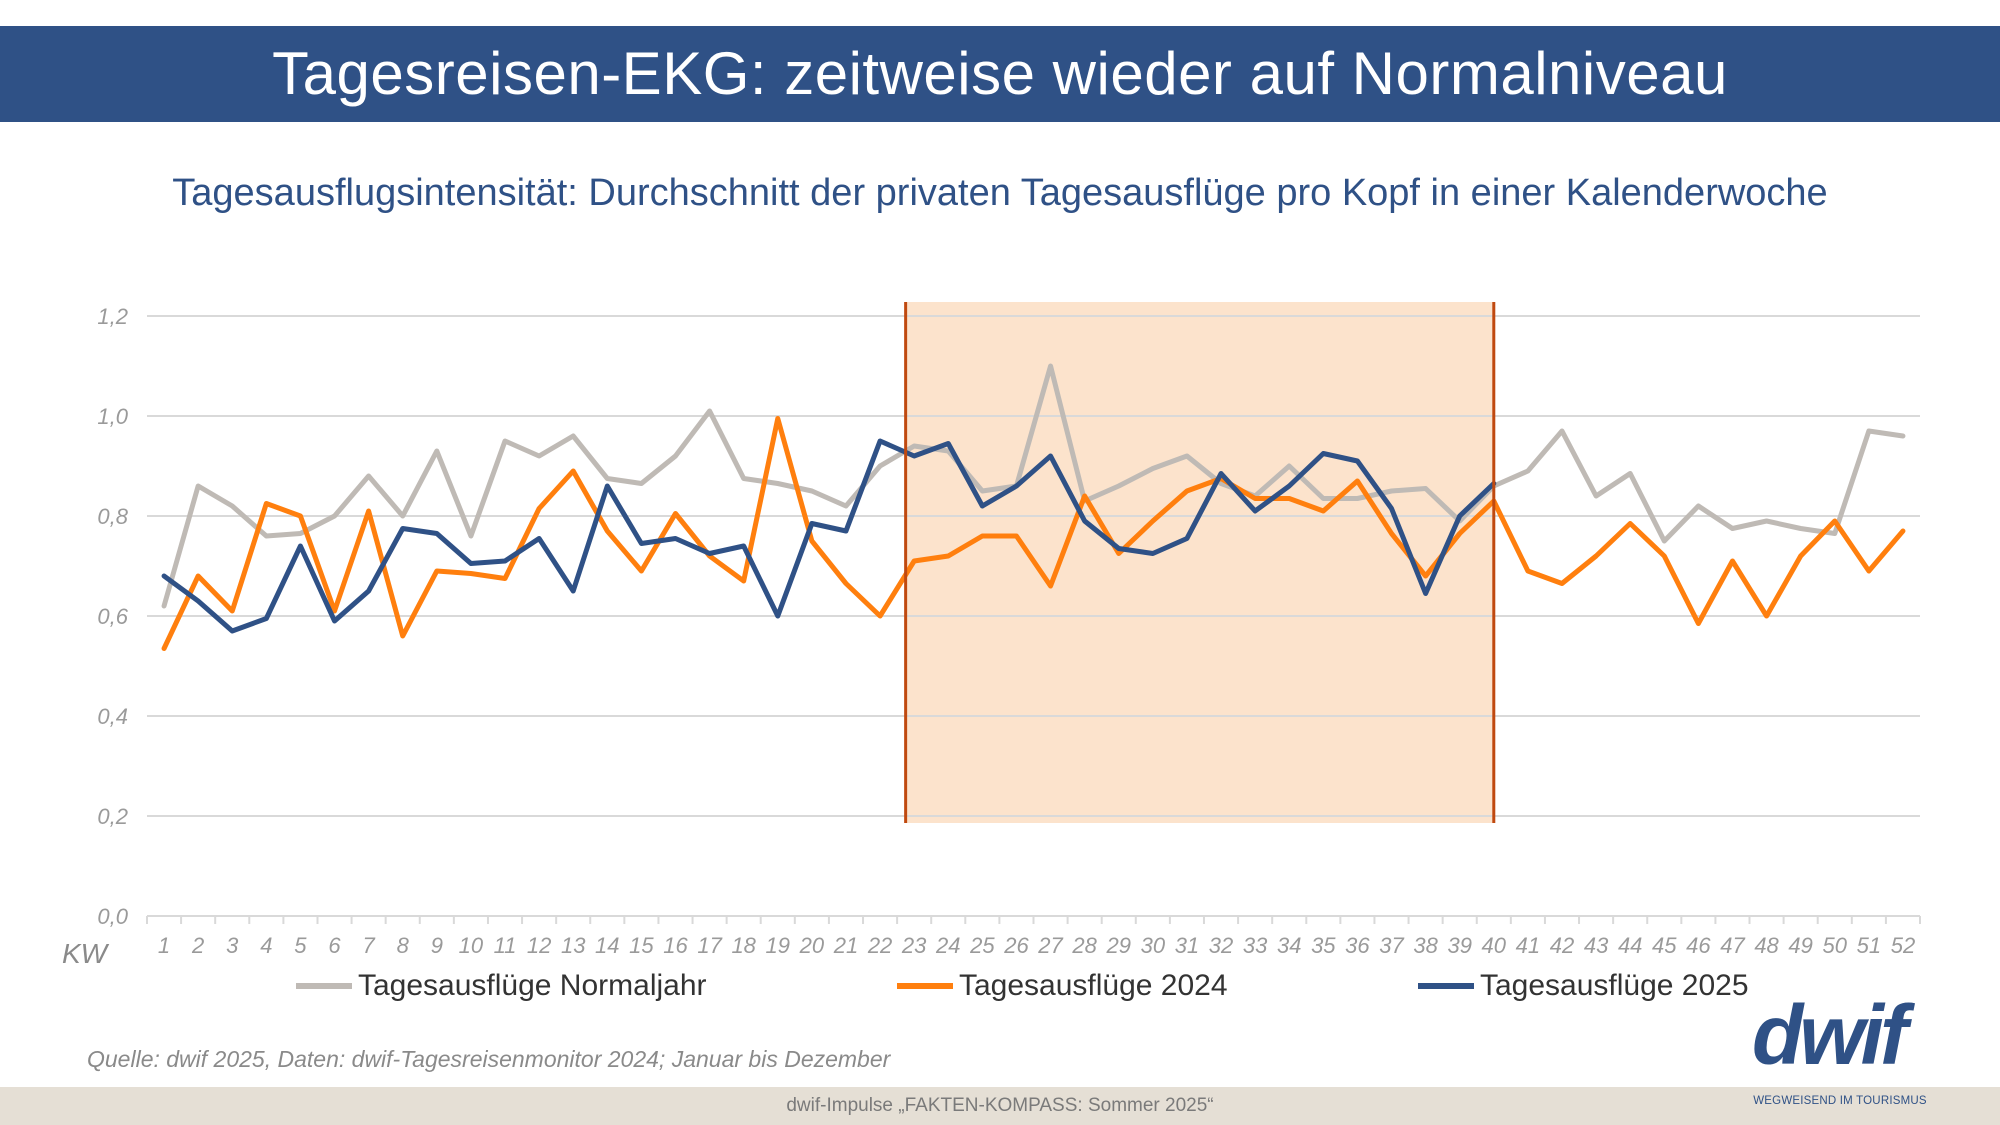 The height and width of the screenshot is (1125, 2000). Describe the element at coordinates (539, 945) in the screenshot. I see `x-tick-label: 12` at that location.